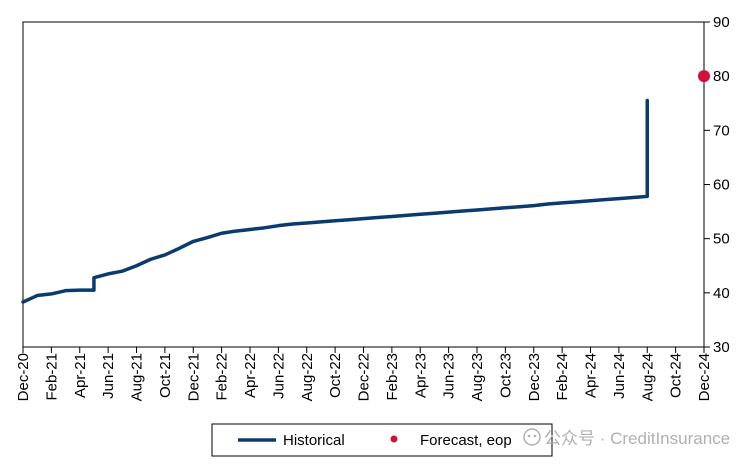 This screenshot has width=750, height=468. Describe the element at coordinates (250, 375) in the screenshot. I see `x-tick-label: Apr-22` at that location.